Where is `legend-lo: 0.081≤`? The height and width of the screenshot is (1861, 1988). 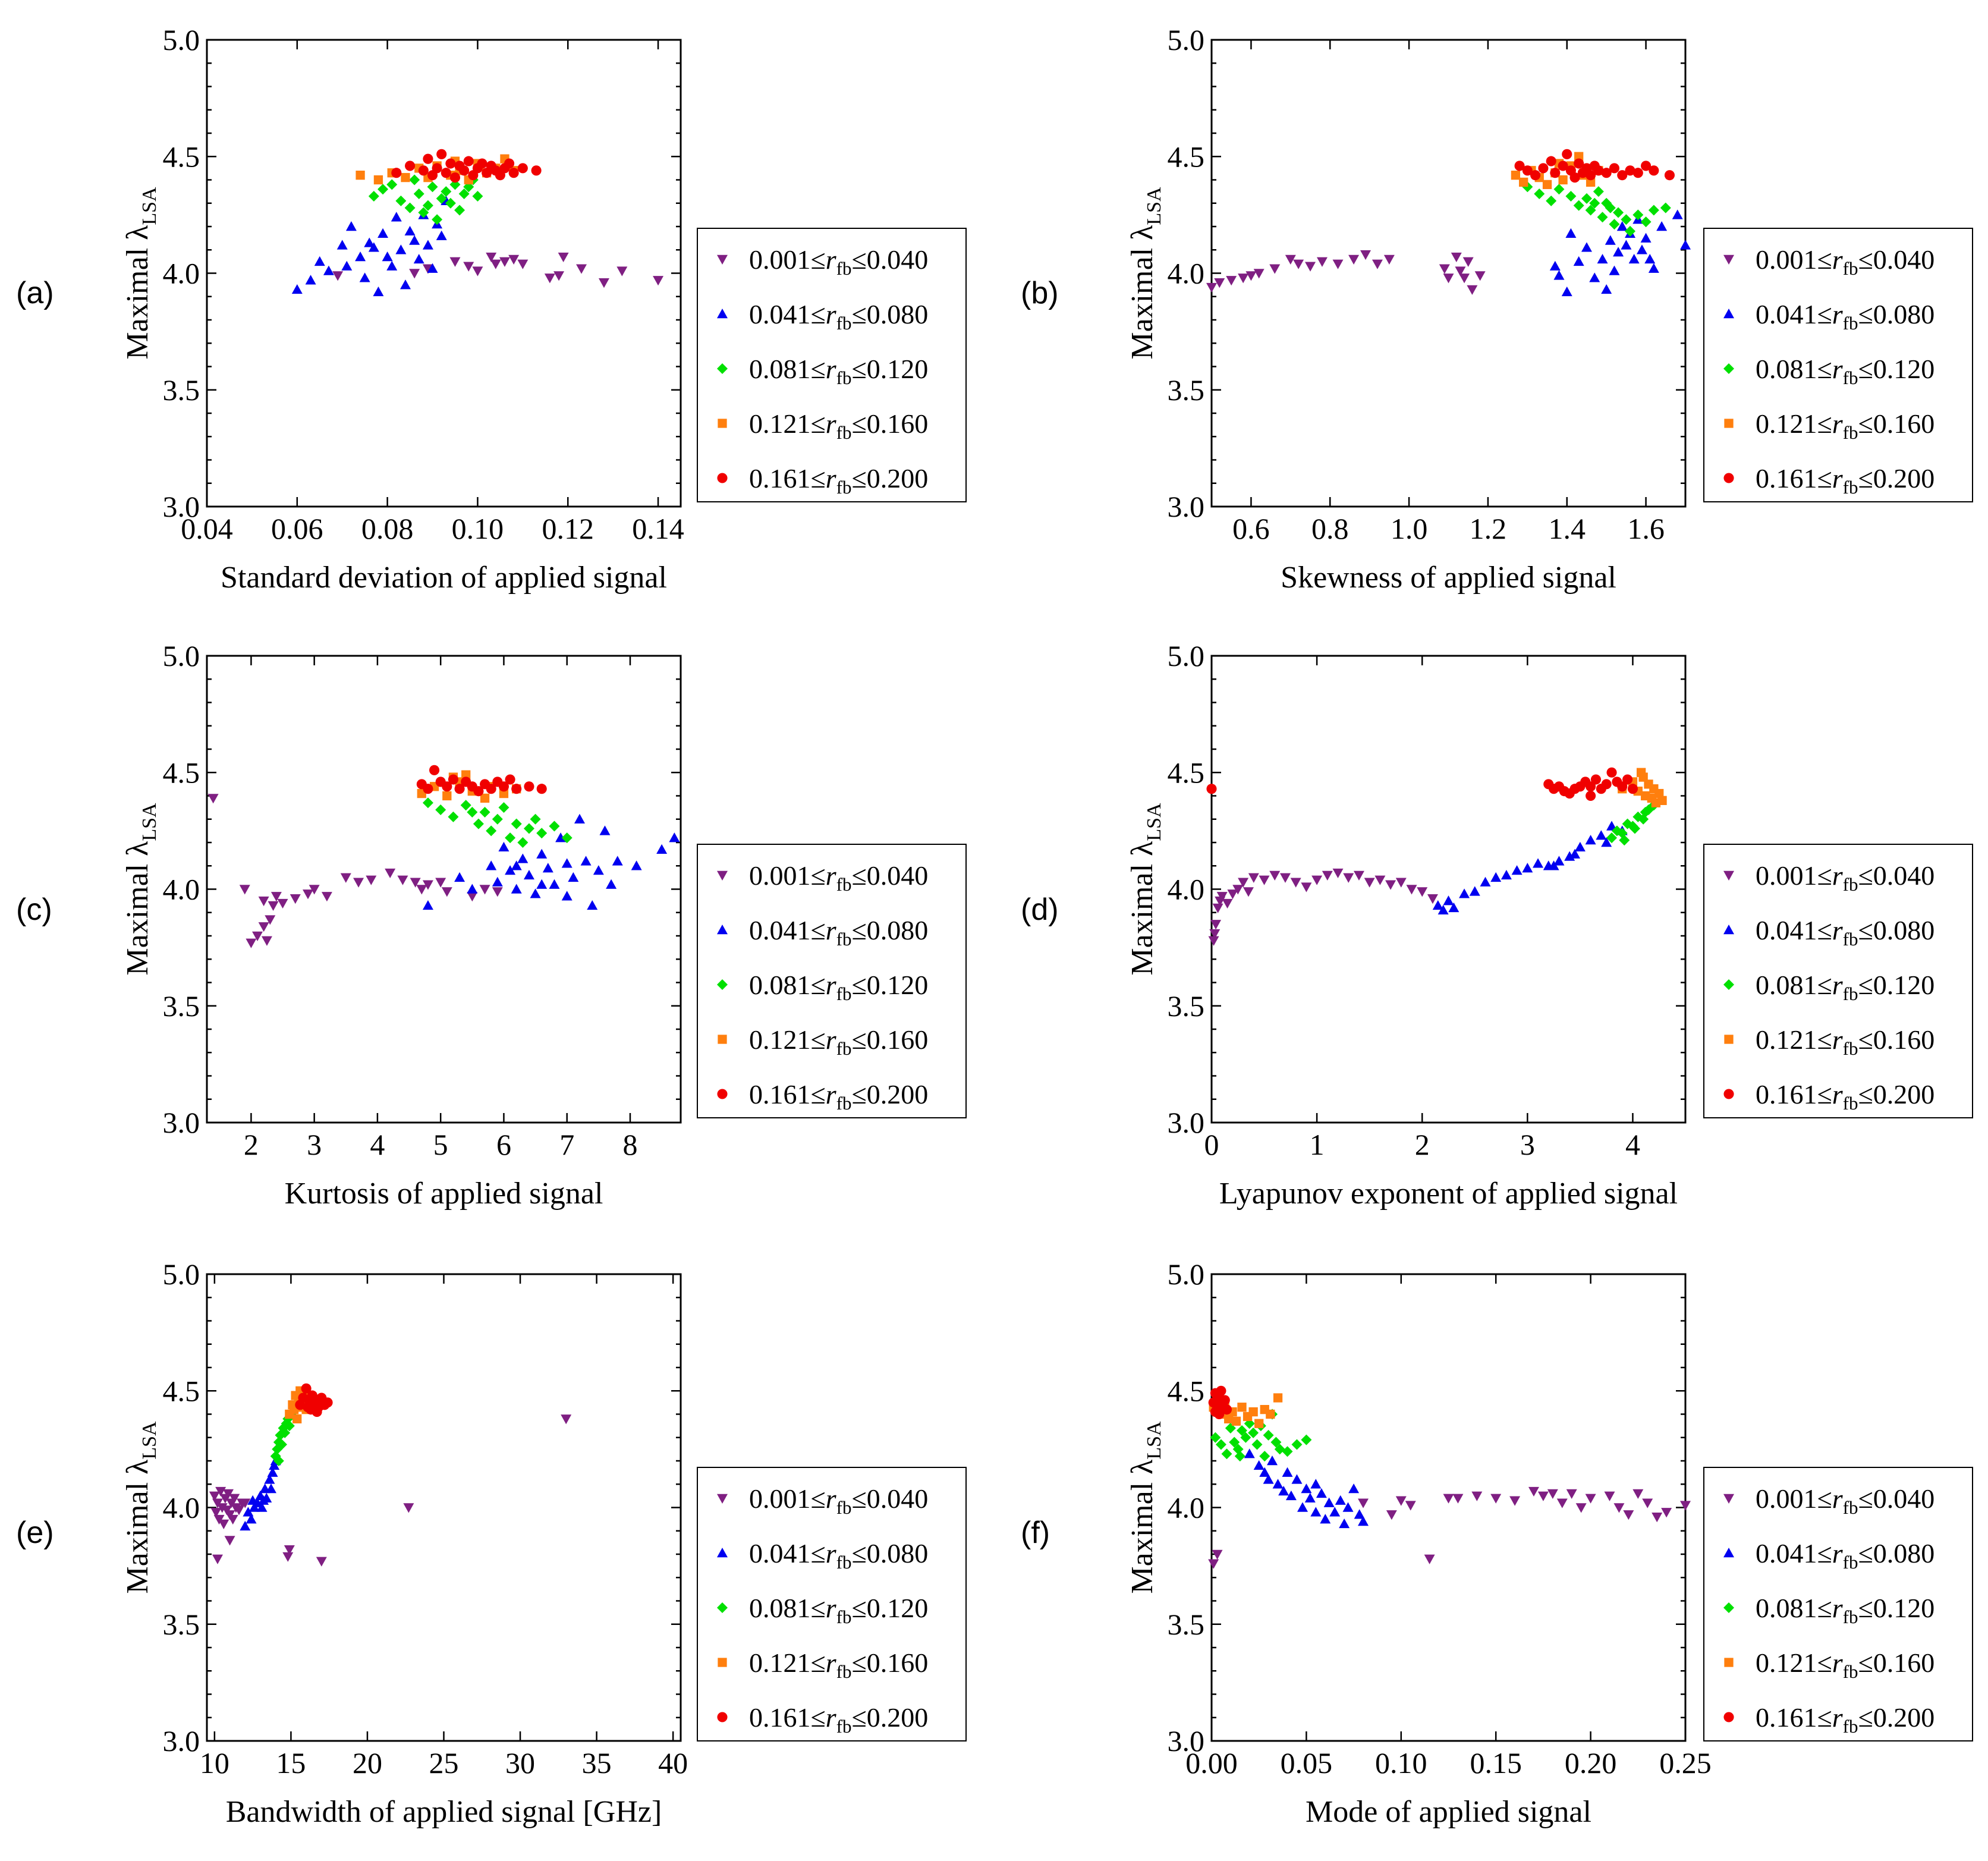
legend-lo: 0.081≤ is located at coordinates (787, 985).